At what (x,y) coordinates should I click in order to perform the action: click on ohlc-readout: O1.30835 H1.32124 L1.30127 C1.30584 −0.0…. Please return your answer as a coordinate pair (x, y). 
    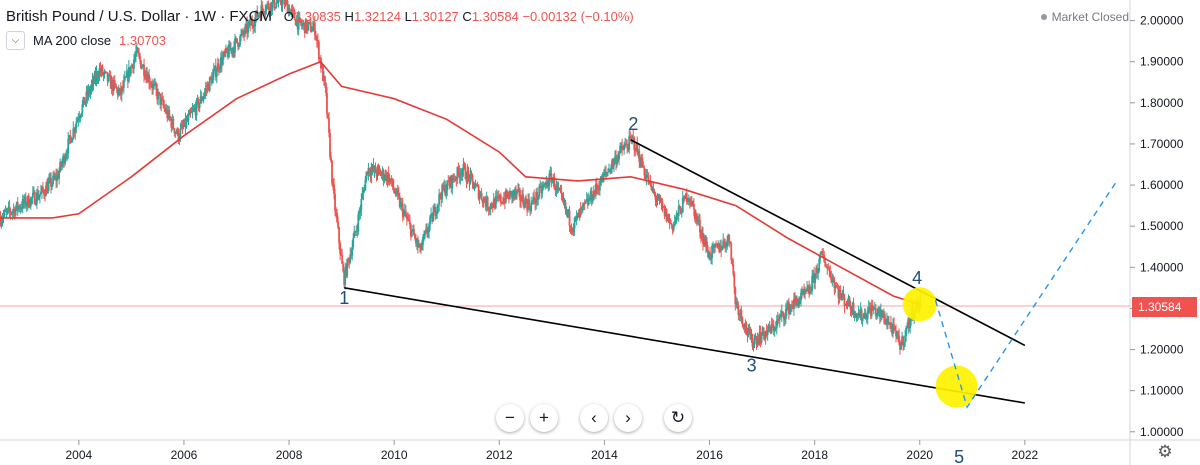
    Looking at the image, I should click on (458, 16).